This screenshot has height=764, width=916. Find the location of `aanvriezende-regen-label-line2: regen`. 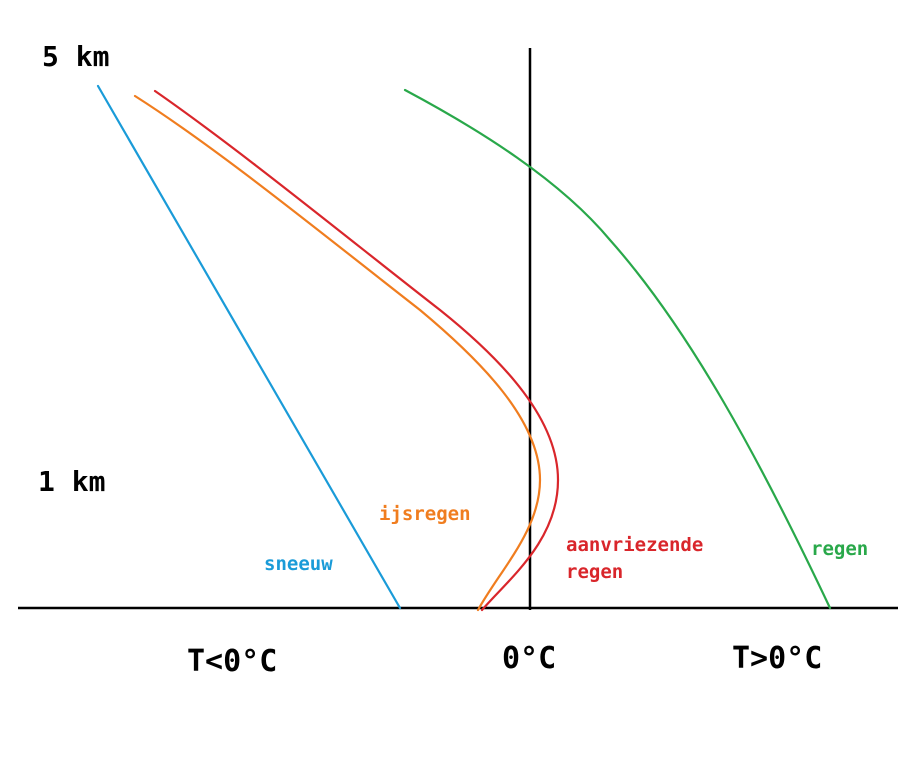

aanvriezende-regen-label-line2: regen is located at coordinates (594, 572).